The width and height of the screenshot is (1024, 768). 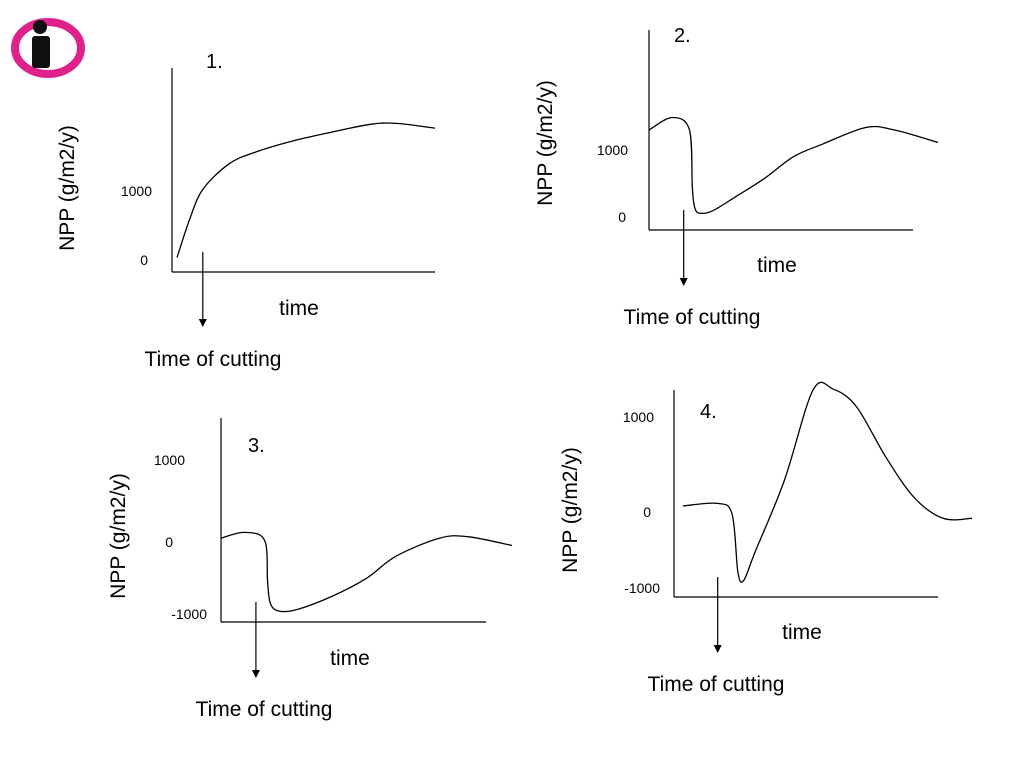 I want to click on info-person-logo, so click(x=48, y=48).